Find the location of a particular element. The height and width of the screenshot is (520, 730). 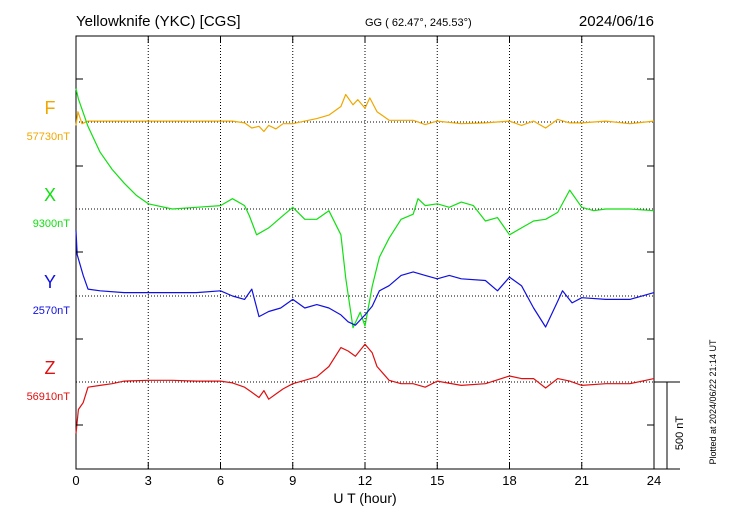

series-line-Y is located at coordinates (365, 279).